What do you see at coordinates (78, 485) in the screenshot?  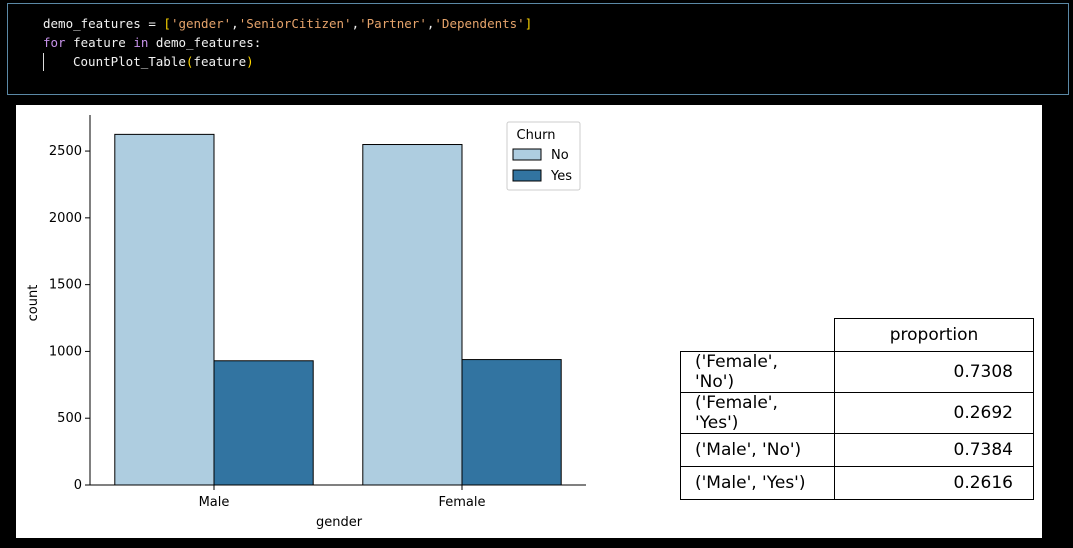 I see `y-tick-label: 0` at bounding box center [78, 485].